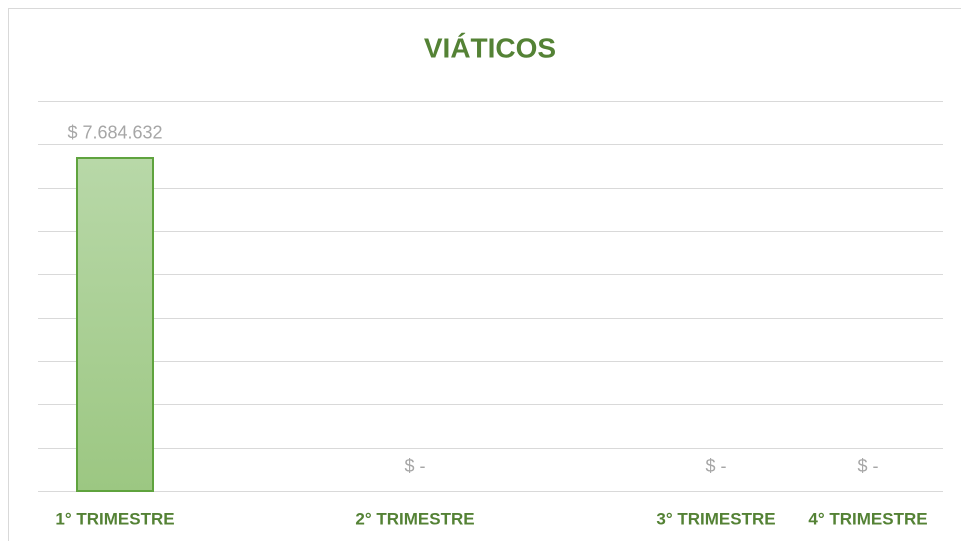  Describe the element at coordinates (114, 133) in the screenshot. I see `value-label: $ 7.684.632` at that location.